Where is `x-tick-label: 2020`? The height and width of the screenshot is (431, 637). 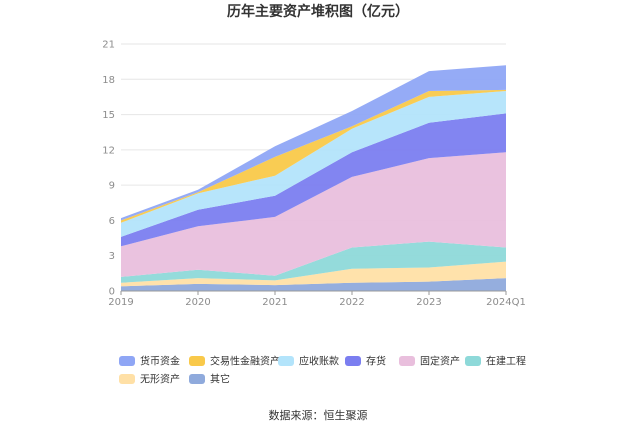
x-tick-label: 2020 is located at coordinates (197, 302).